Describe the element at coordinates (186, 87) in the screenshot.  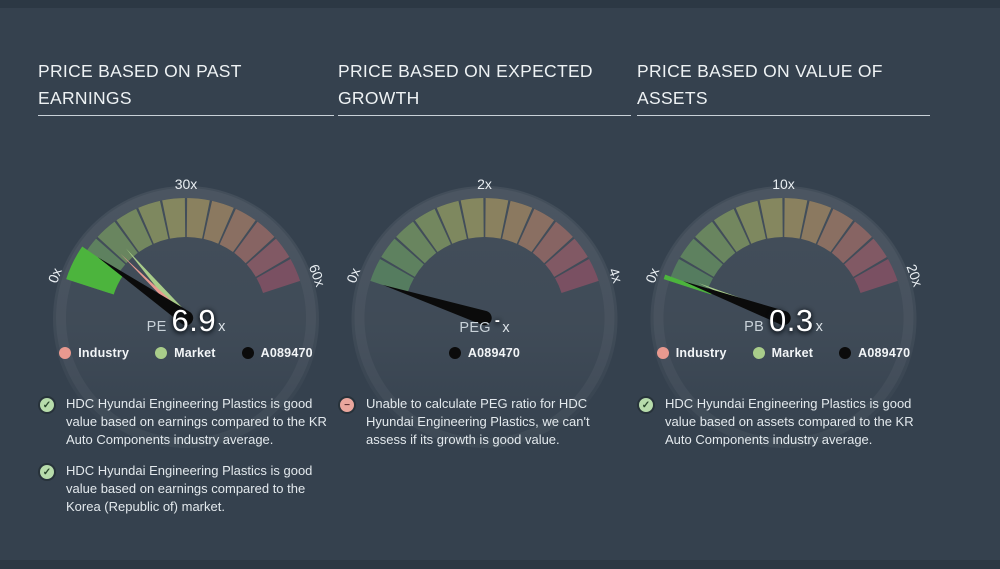
I see `panel-title: PRICE BASED ON PAST EARNINGS` at that location.